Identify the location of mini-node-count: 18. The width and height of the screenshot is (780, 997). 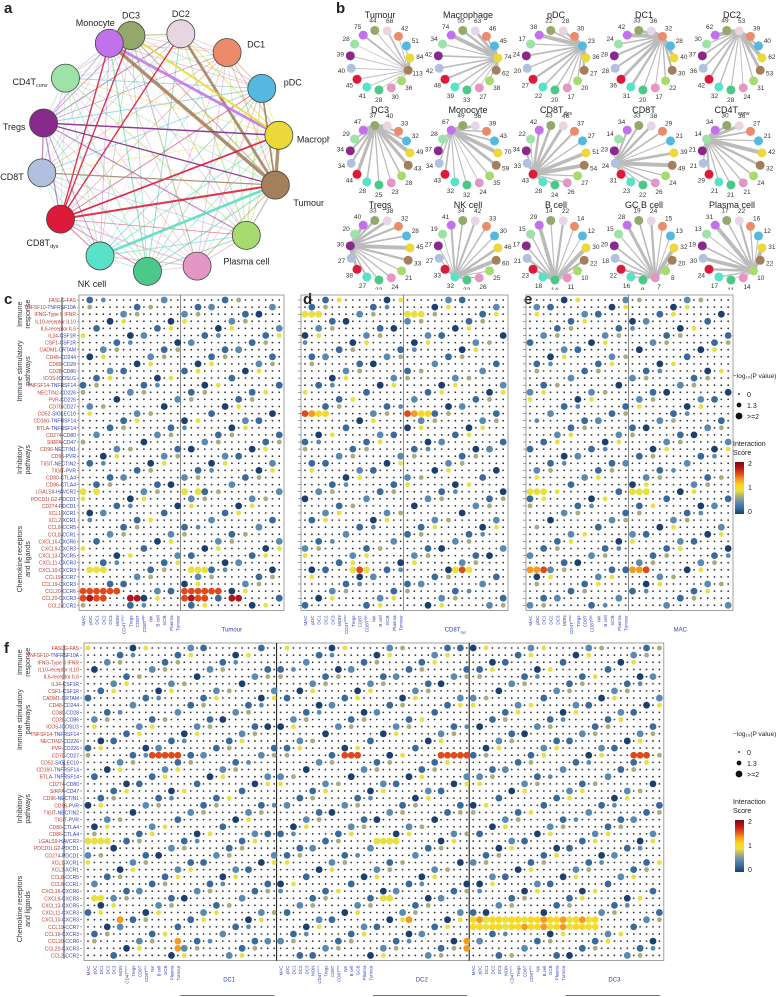
(606, 261).